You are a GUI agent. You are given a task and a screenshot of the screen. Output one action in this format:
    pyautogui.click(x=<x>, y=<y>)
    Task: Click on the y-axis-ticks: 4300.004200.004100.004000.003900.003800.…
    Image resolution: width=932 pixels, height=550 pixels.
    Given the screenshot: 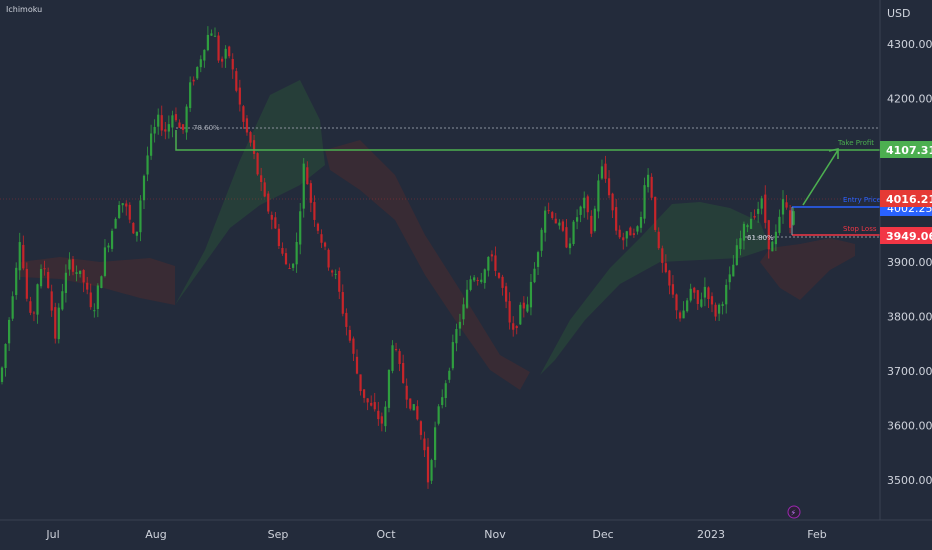 What is the action you would take?
    pyautogui.click(x=909, y=262)
    